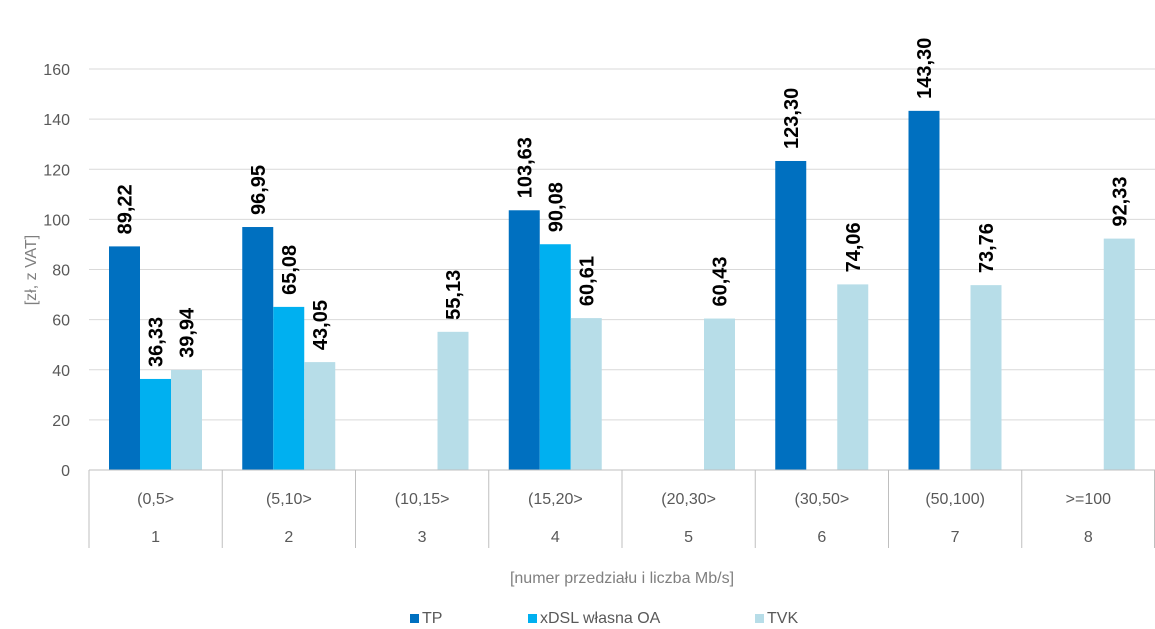 This screenshot has width=1155, height=629. I want to click on data-label: 103,63, so click(525, 167).